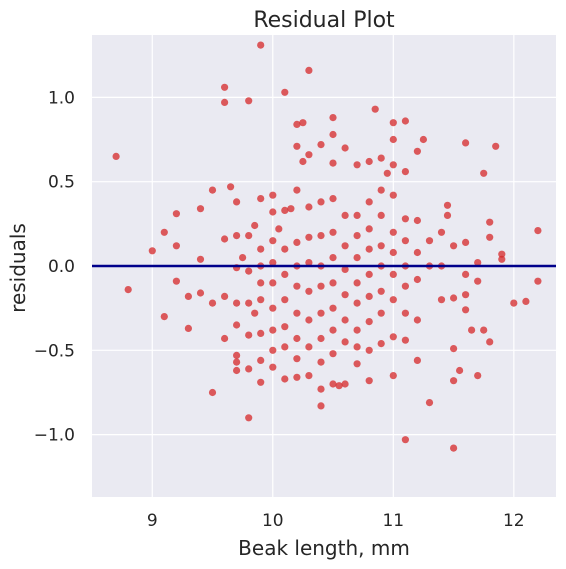  I want to click on y-tick-label: −1.0, so click(54, 436).